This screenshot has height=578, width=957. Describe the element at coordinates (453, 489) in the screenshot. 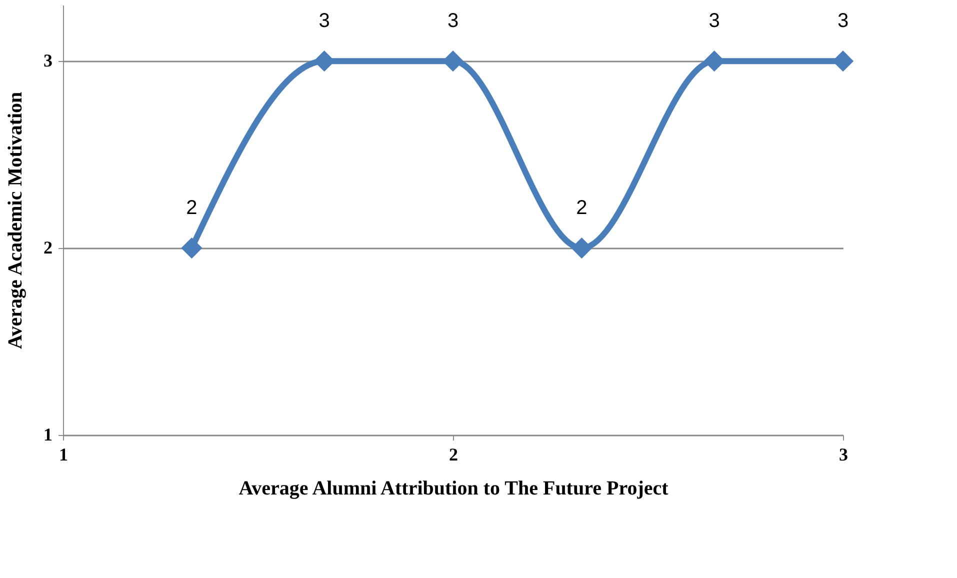

I see `x-axis-title: Average Alumni Attribution to The Future Project` at that location.